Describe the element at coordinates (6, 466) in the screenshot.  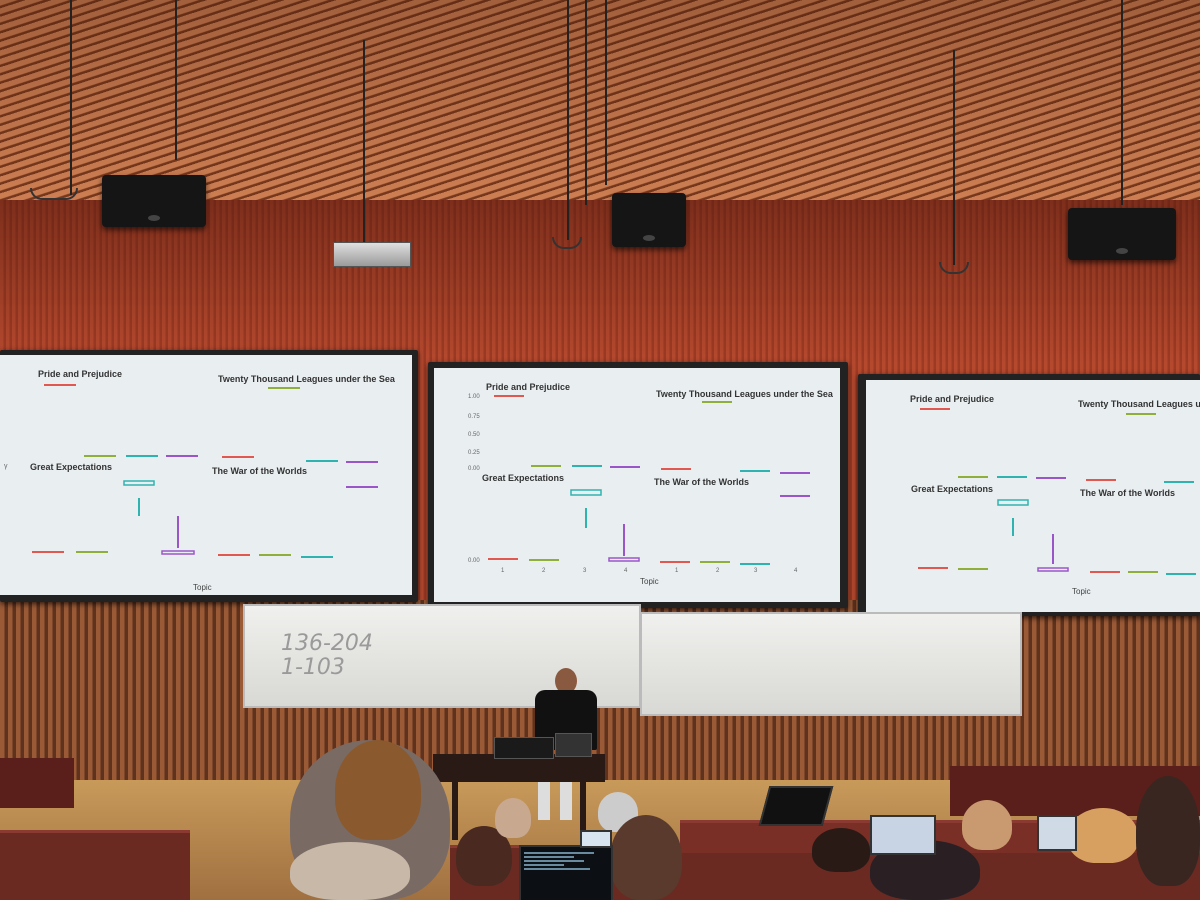
I see `y-axis-label: γ` at that location.